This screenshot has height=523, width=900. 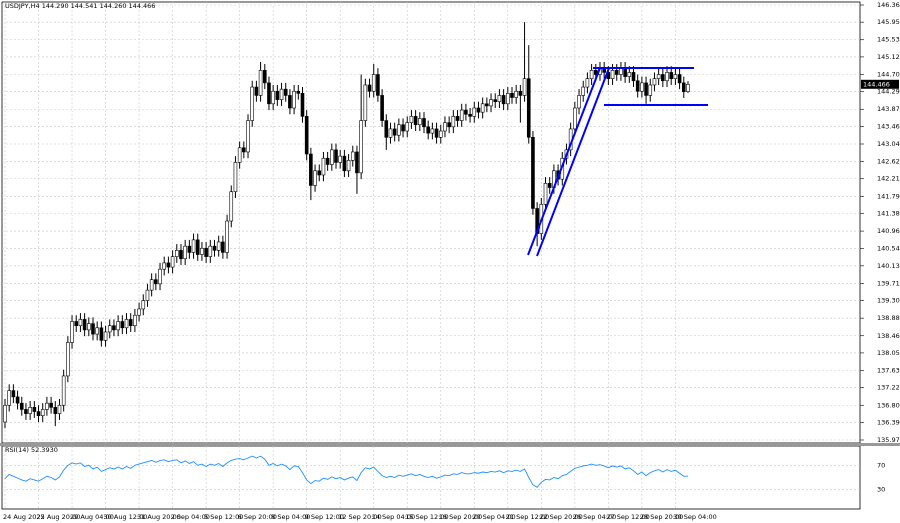 I want to click on y-tick-label: 144.290, so click(x=888, y=92).